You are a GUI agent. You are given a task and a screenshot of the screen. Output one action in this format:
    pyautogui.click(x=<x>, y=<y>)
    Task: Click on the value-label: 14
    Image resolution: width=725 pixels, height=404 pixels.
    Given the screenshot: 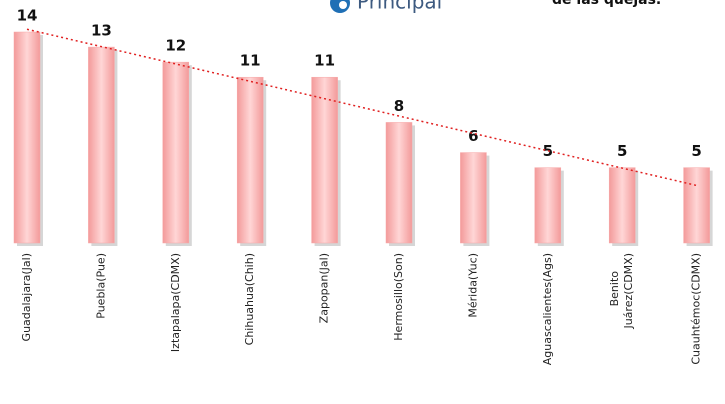 What is the action you would take?
    pyautogui.click(x=27, y=16)
    